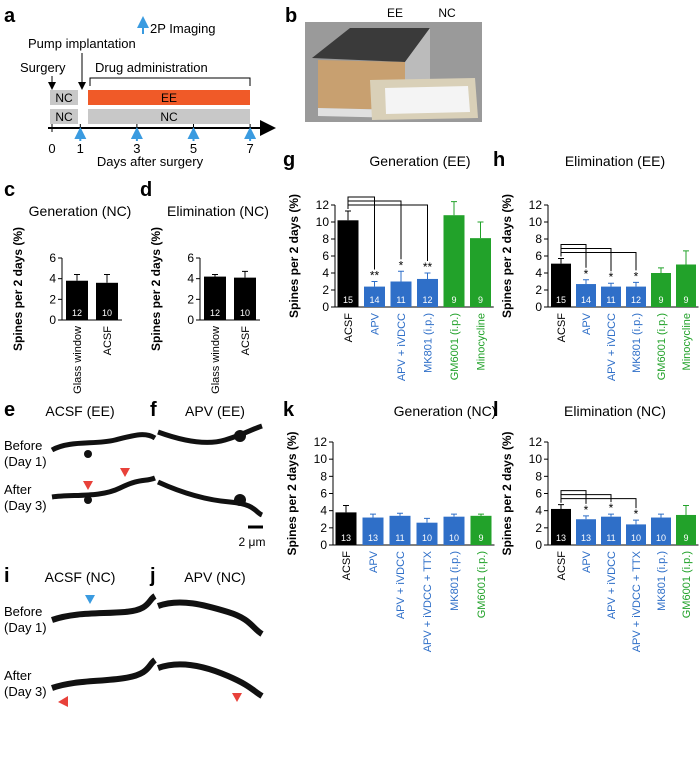  I want to click on panel-letter: c, so click(9, 190).